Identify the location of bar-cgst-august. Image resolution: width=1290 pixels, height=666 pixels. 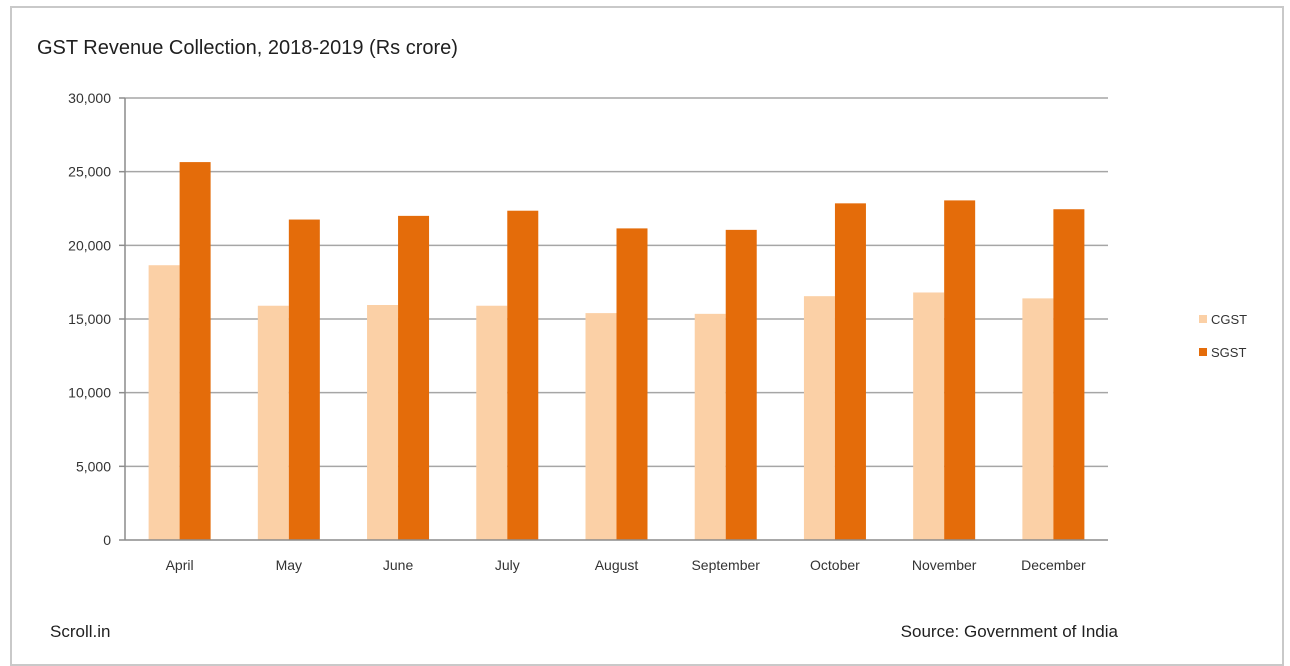
(601, 426).